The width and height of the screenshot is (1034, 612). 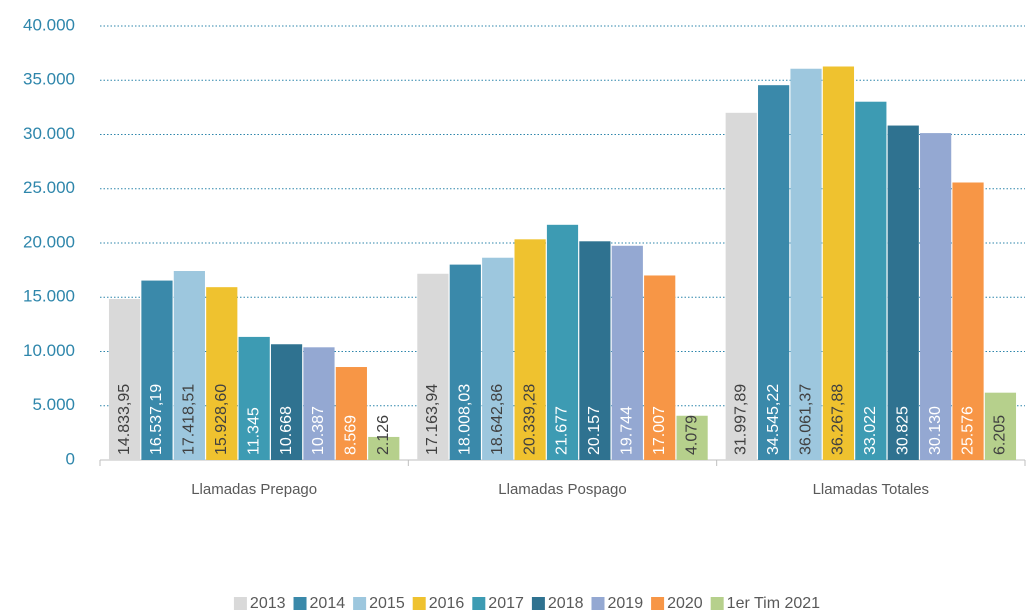 What do you see at coordinates (805, 419) in the screenshot?
I see `value-label: 36.061,37` at bounding box center [805, 419].